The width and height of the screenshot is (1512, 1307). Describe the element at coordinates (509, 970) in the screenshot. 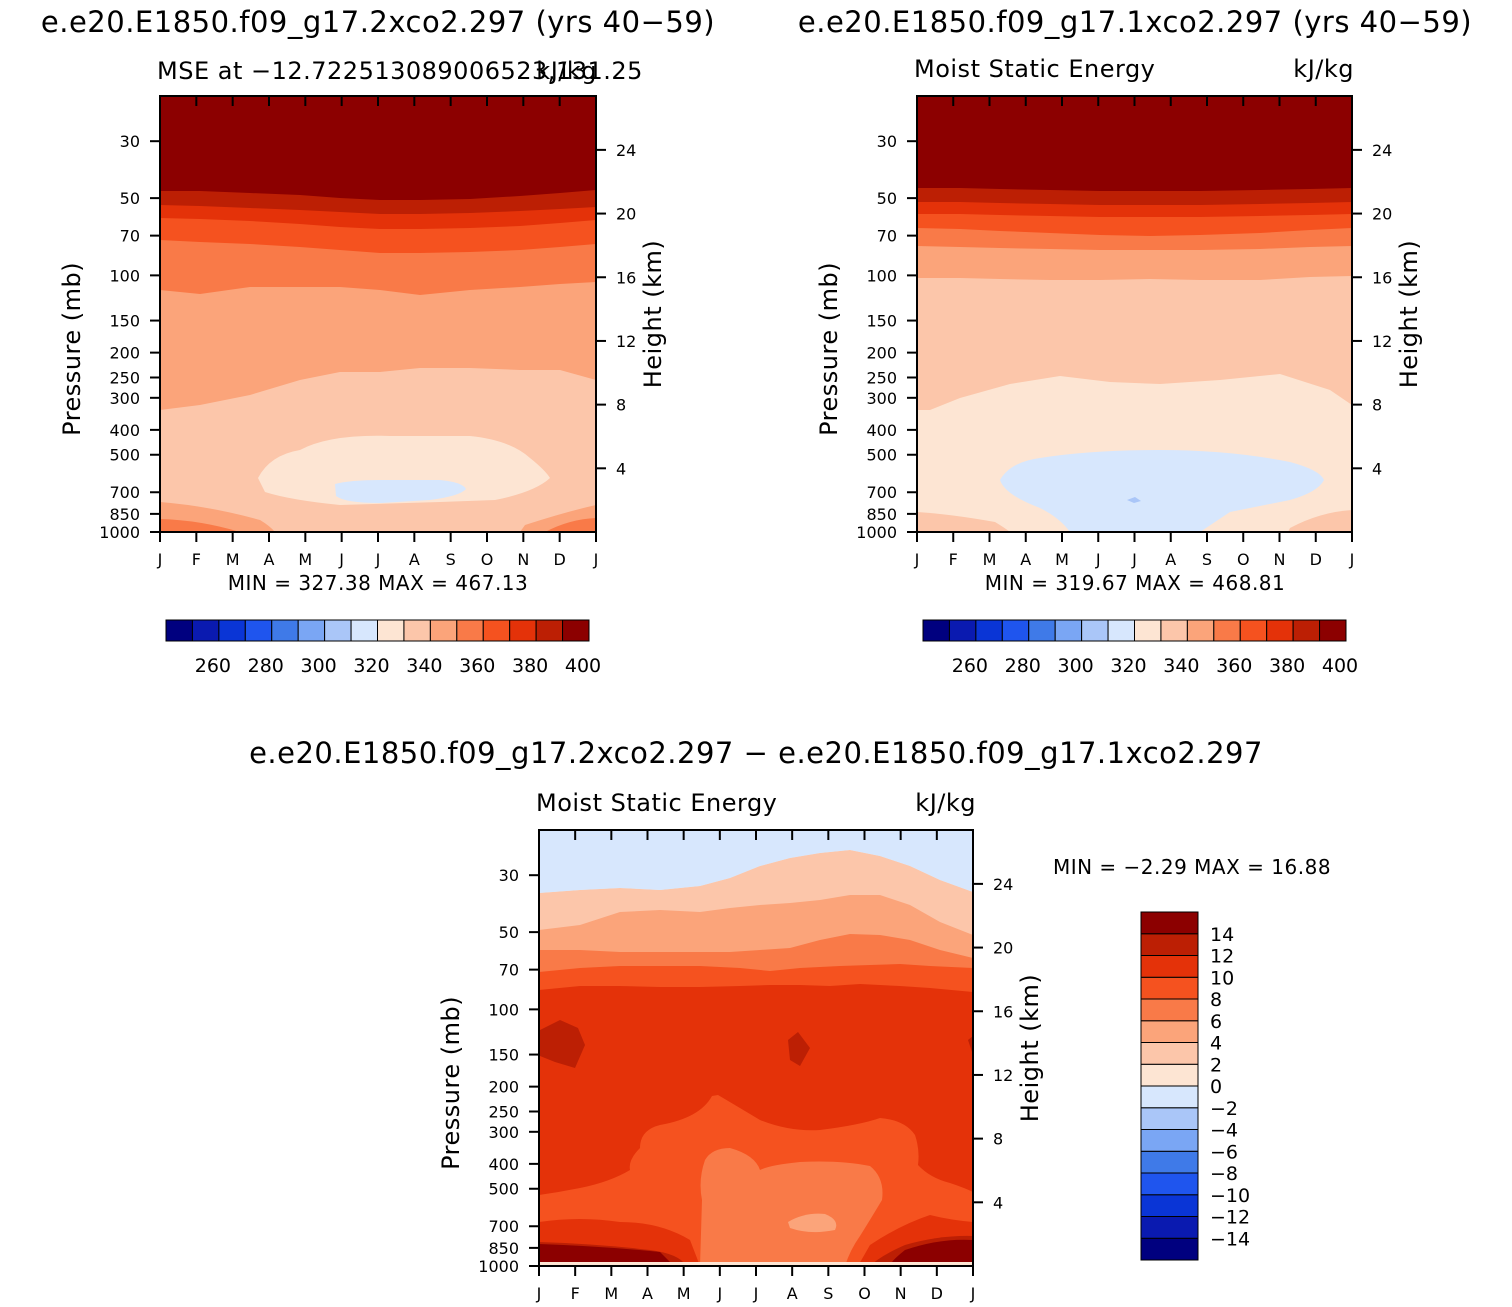

I see `pressure-tick-label: 70` at that location.